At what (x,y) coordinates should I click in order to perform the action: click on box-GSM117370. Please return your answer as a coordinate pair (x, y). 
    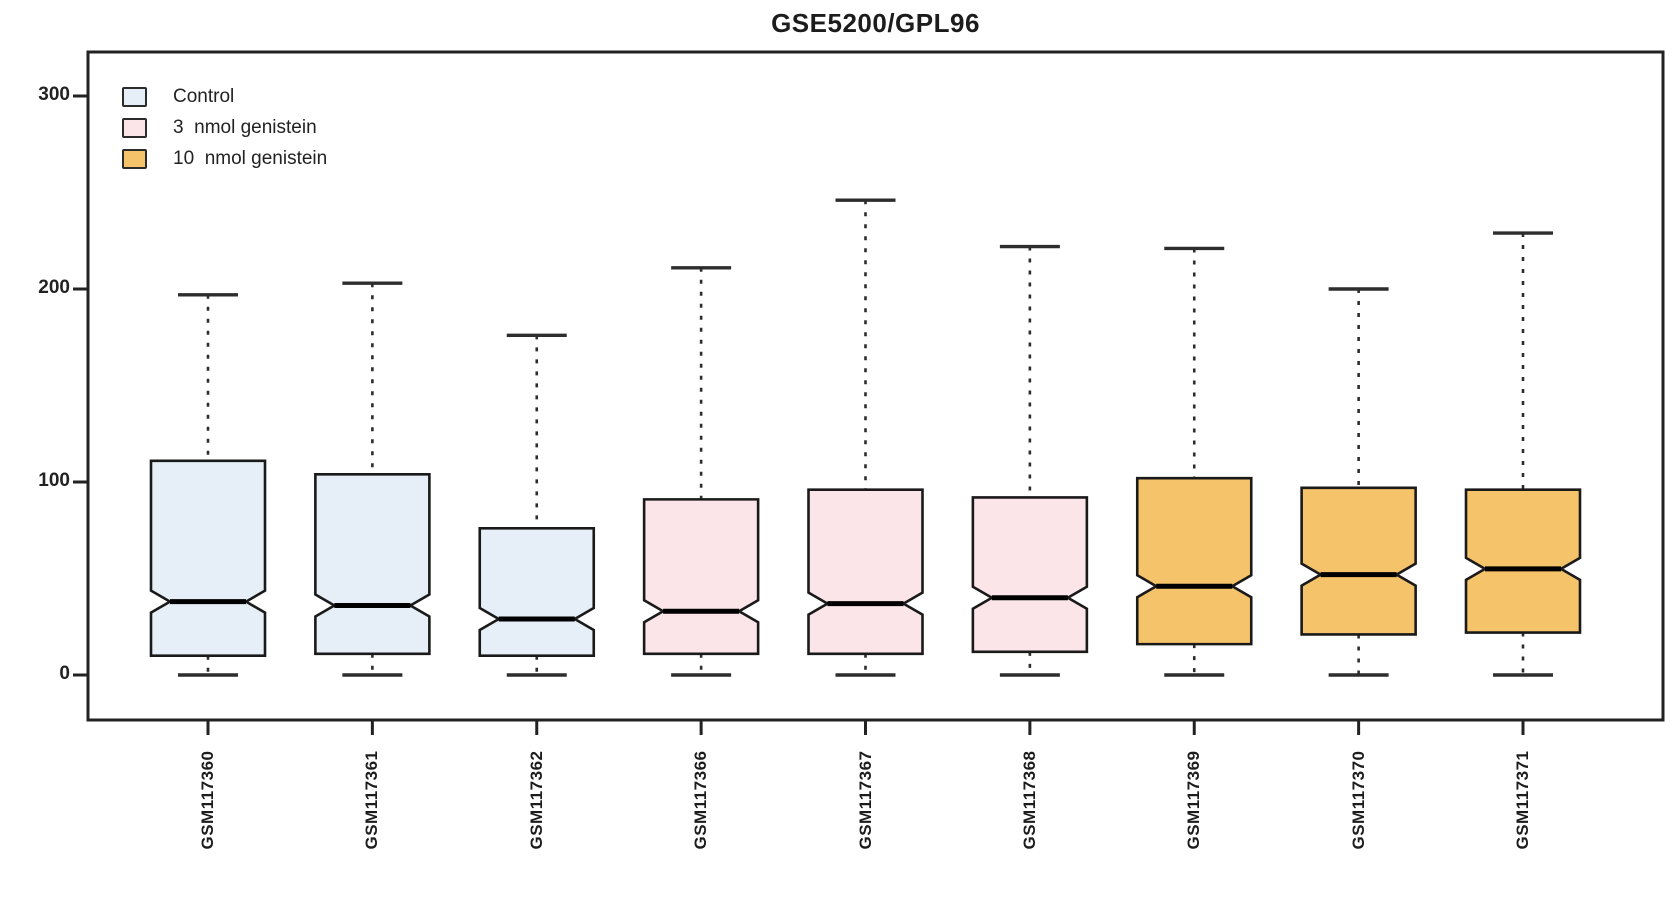
    Looking at the image, I should click on (1358, 482).